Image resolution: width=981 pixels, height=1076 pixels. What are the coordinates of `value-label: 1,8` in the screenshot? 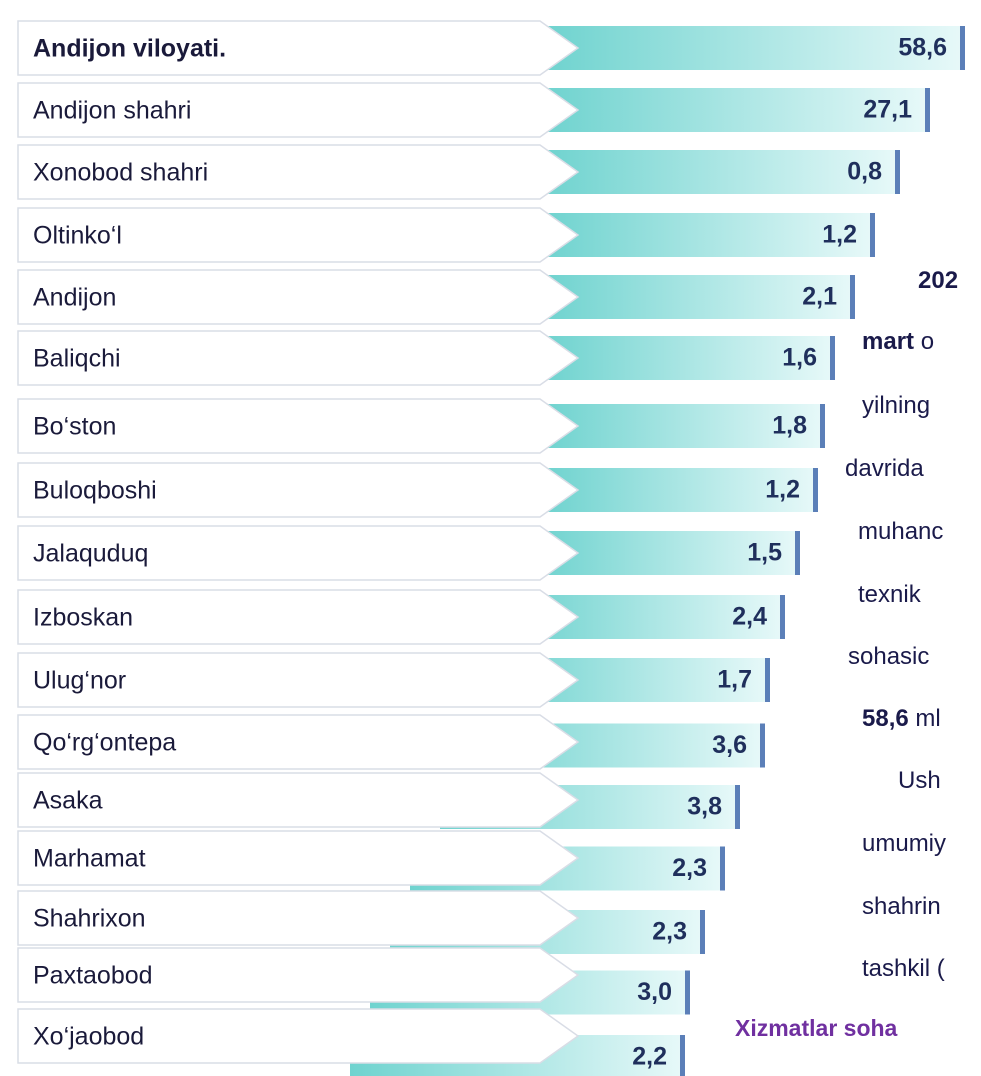 It's located at (789, 426).